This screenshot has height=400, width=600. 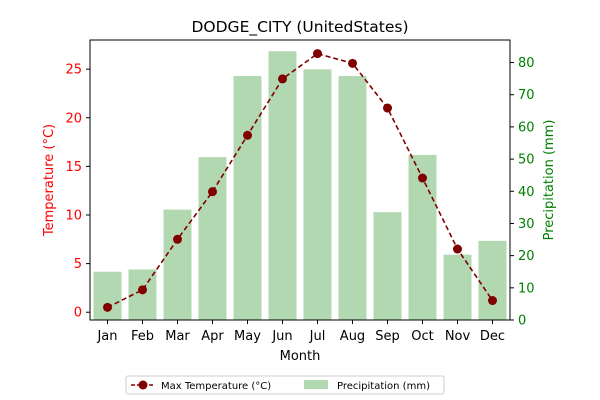 I want to click on legend: Max Temperature (°C) Precipitation (mm), so click(x=285, y=385).